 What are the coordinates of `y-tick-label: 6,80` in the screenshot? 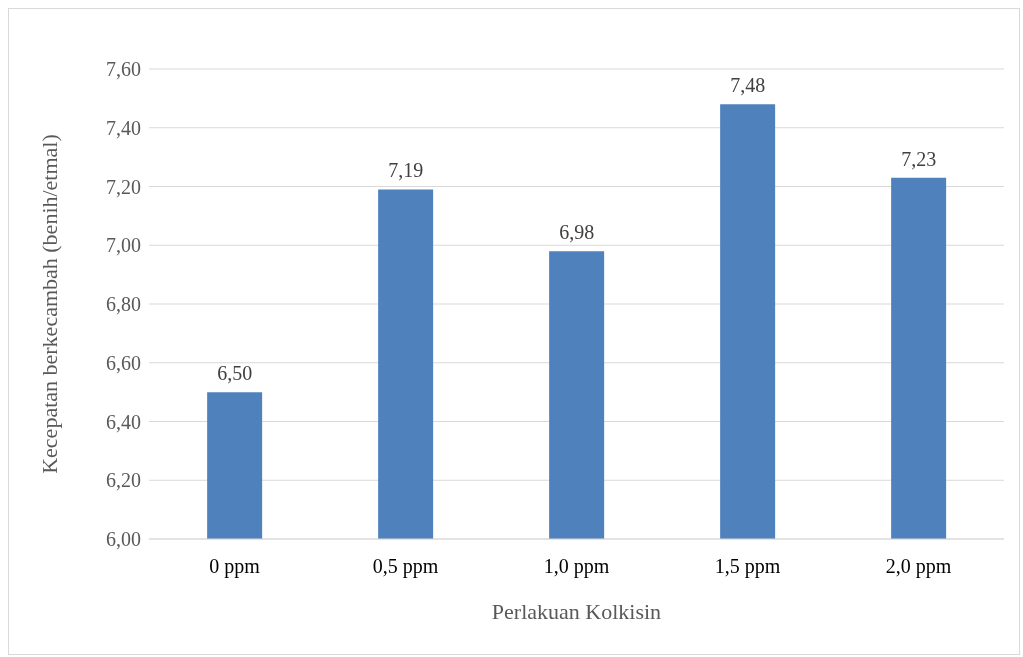 It's located at (123, 304).